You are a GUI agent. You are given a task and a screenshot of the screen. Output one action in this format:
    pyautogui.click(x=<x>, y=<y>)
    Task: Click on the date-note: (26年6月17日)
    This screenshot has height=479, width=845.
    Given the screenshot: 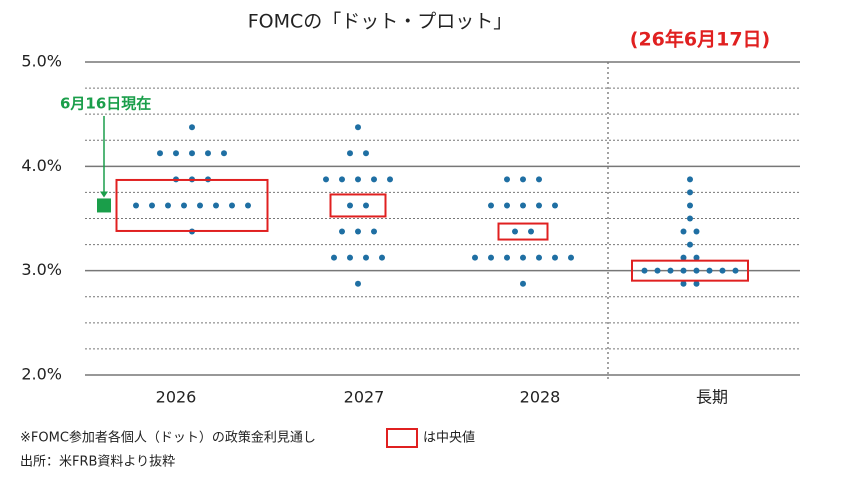 What is the action you would take?
    pyautogui.click(x=700, y=39)
    